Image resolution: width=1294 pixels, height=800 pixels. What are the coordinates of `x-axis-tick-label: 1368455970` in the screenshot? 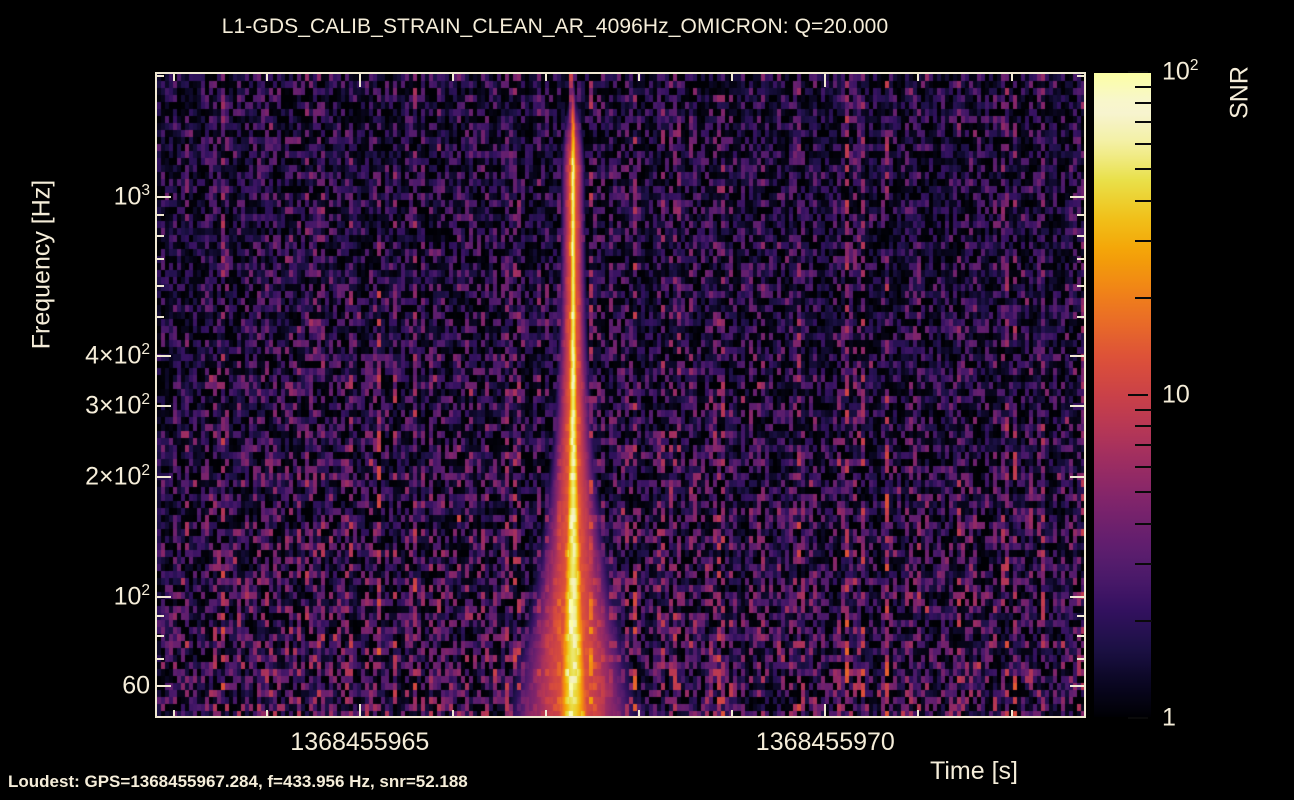 It's located at (825, 742).